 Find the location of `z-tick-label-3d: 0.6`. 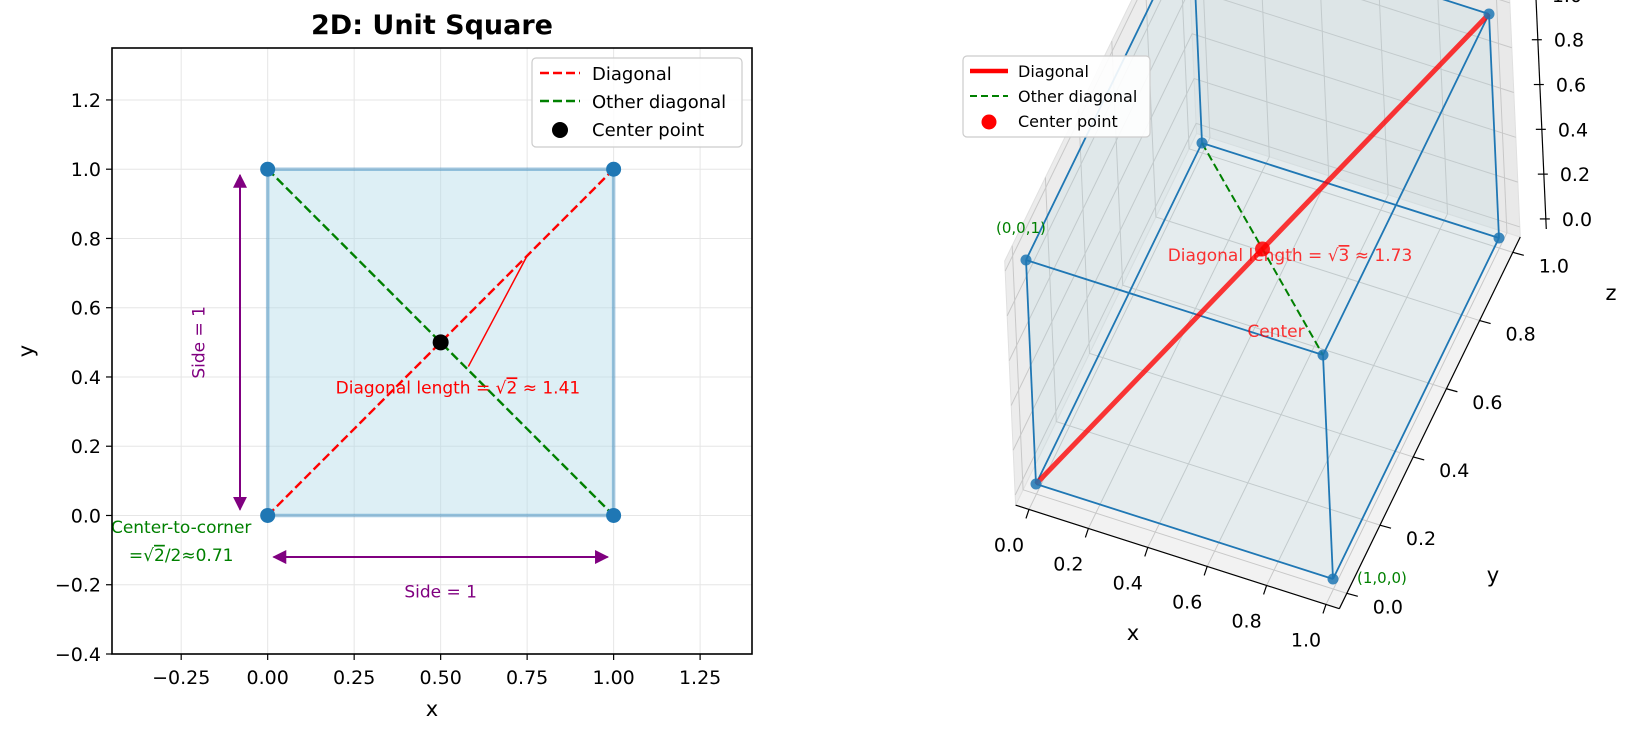

z-tick-label-3d: 0.6 is located at coordinates (1571, 86).